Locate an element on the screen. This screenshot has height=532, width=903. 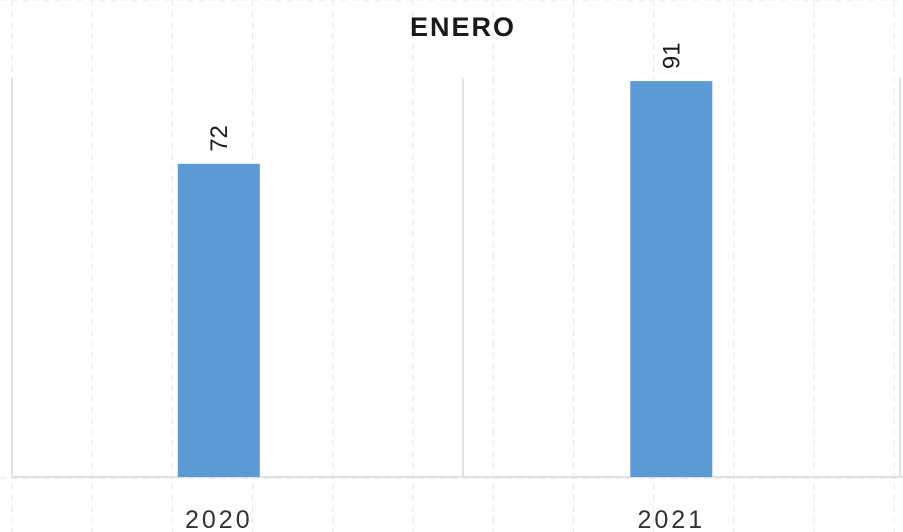
bar-2020 is located at coordinates (218, 320).